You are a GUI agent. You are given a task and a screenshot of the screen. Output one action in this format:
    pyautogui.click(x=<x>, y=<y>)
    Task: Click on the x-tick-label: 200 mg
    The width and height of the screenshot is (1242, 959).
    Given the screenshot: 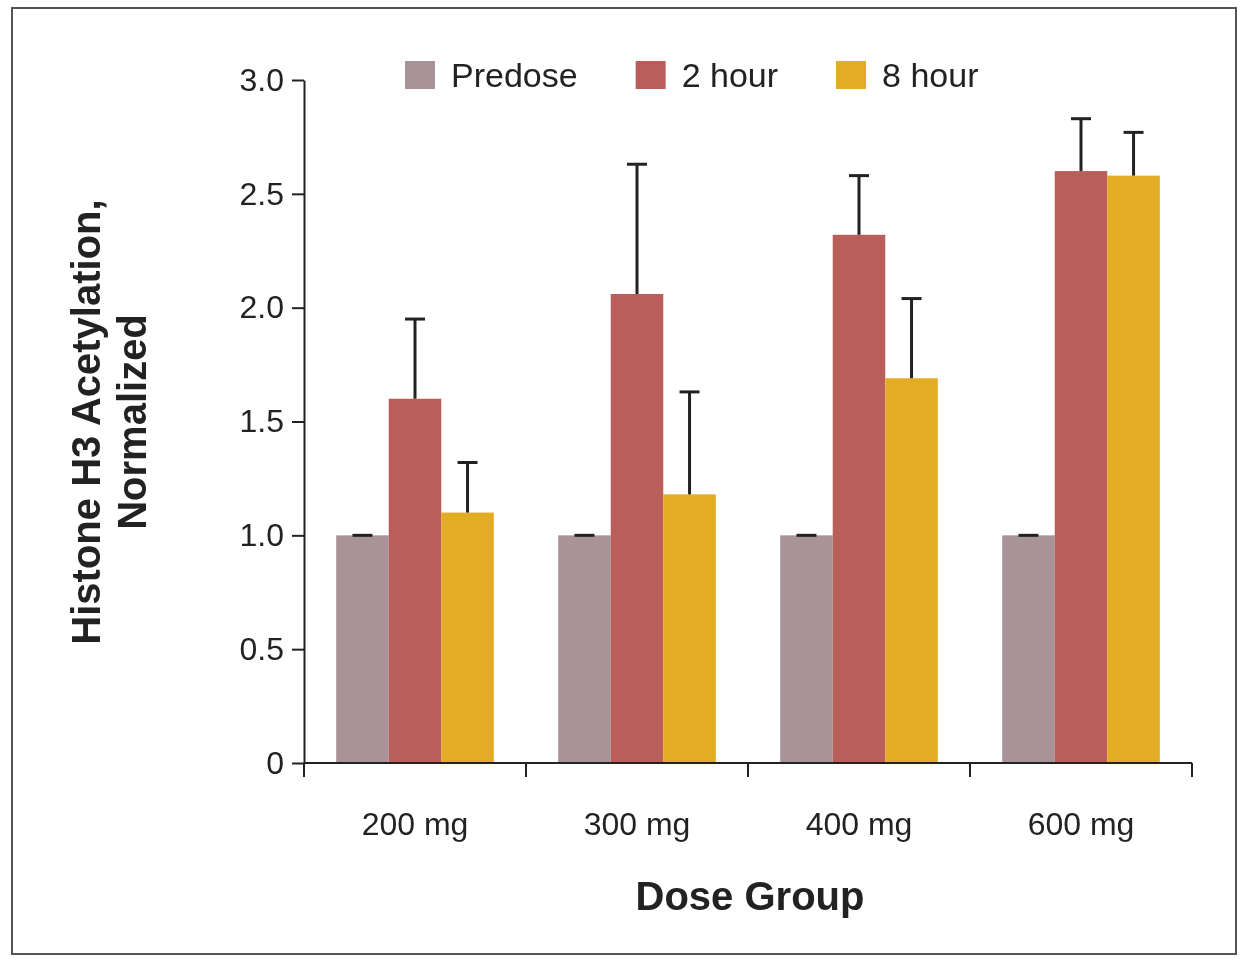 What is the action you would take?
    pyautogui.click(x=415, y=824)
    